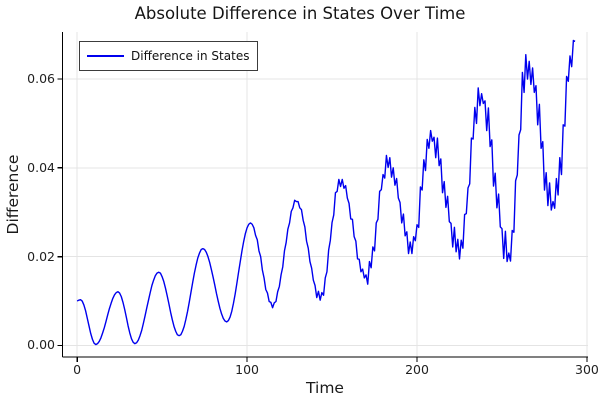 The height and width of the screenshot is (400, 600). What do you see at coordinates (105, 56) in the screenshot?
I see `legend-line-sample` at bounding box center [105, 56].